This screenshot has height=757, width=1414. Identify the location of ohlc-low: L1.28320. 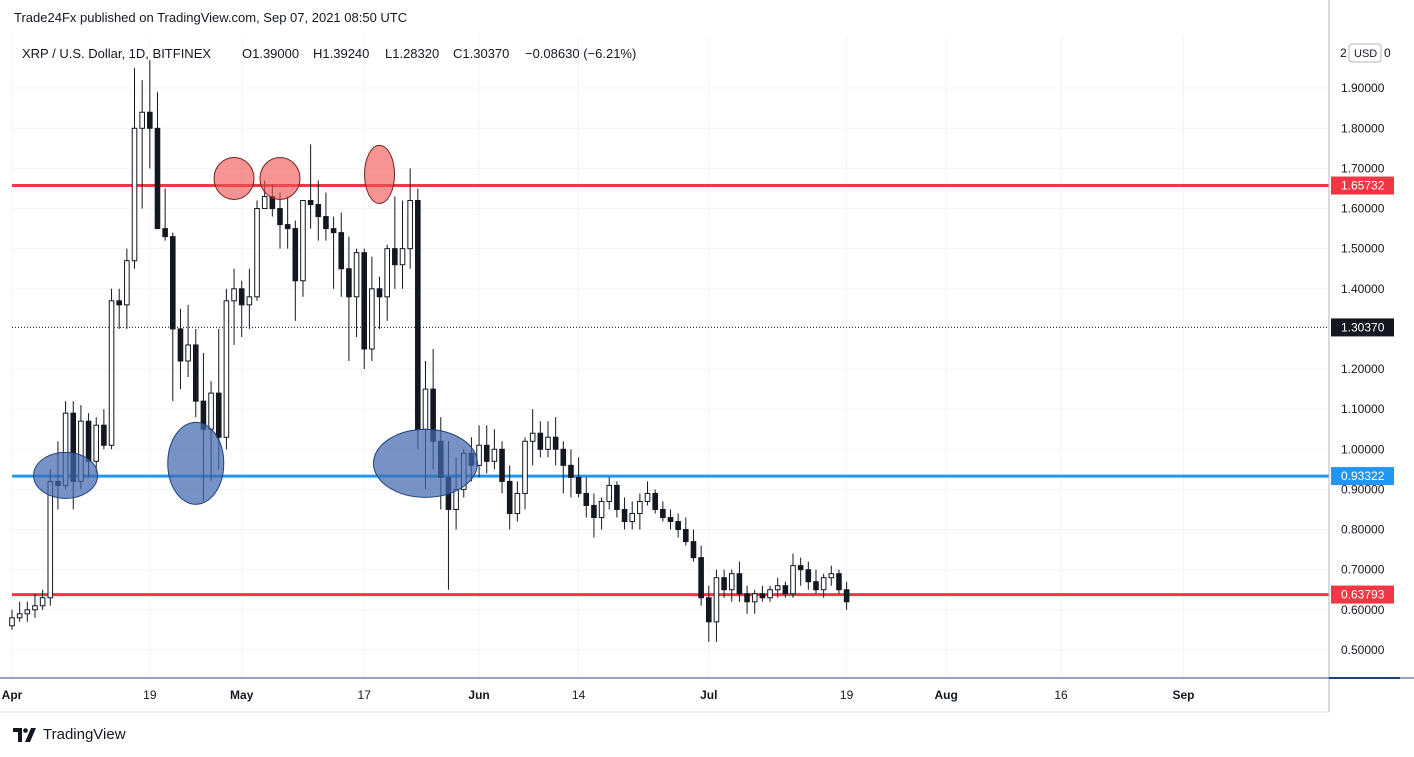
(412, 53).